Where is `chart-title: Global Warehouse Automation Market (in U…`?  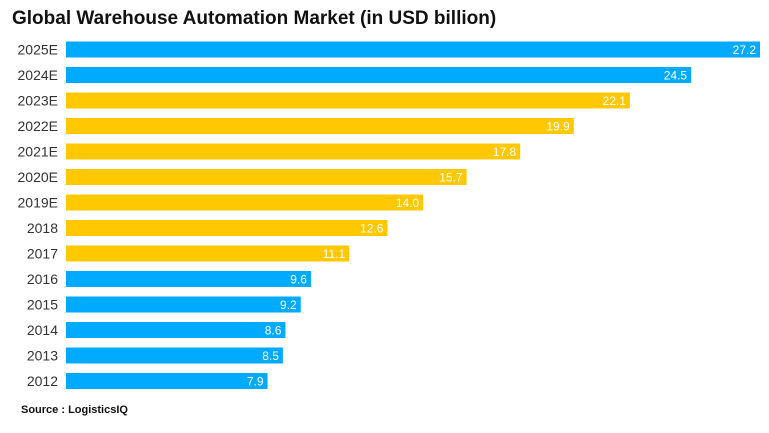
chart-title: Global Warehouse Automation Market (in U… is located at coordinates (254, 18).